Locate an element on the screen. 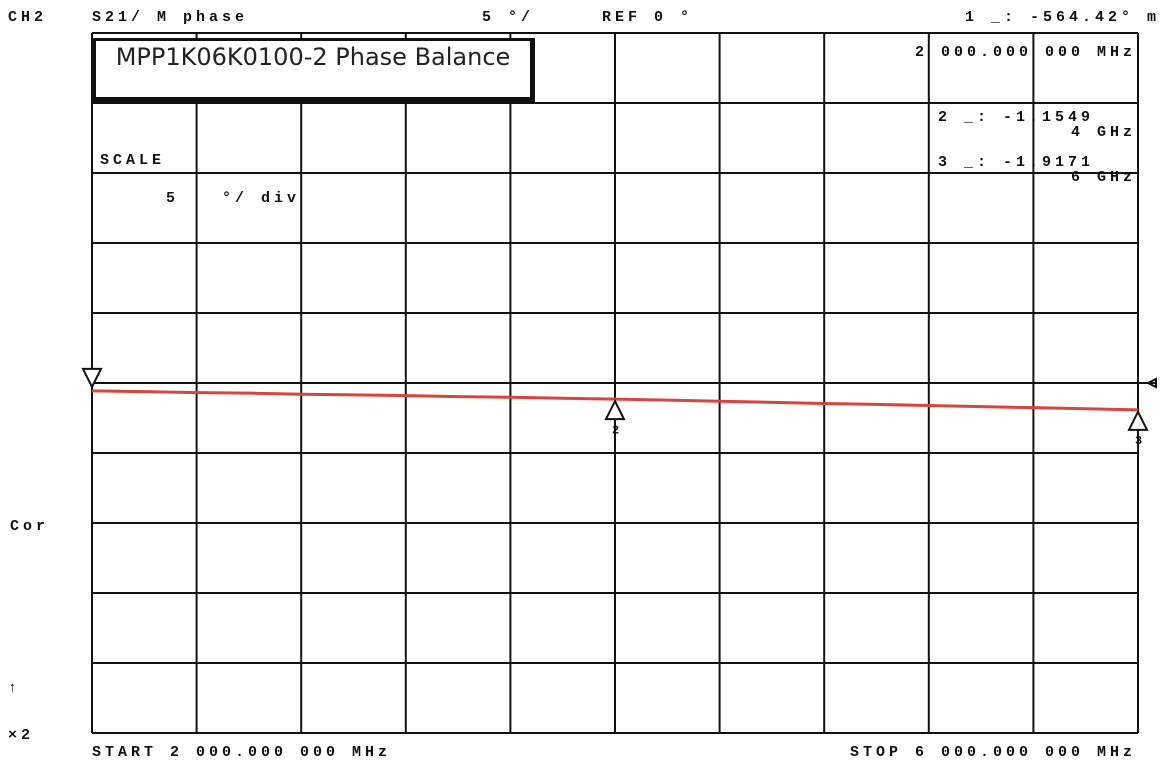  channel: CH2 is located at coordinates (27, 17).